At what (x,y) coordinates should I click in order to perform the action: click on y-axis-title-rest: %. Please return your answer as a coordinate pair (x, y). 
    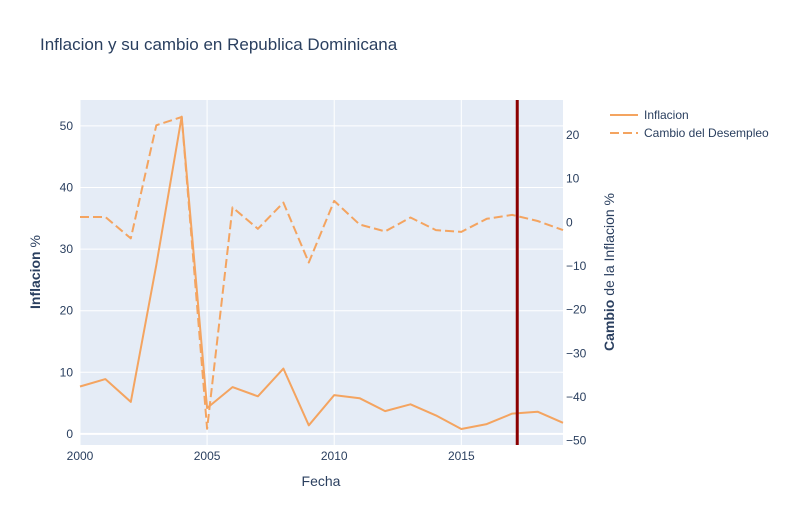
    Looking at the image, I should click on (35, 243).